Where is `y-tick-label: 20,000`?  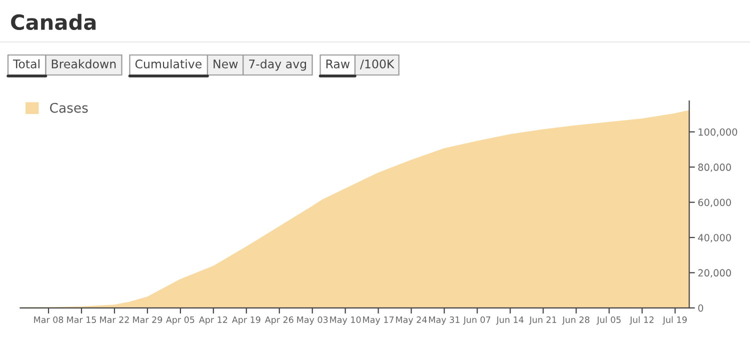 y-tick-label: 20,000 is located at coordinates (714, 273).